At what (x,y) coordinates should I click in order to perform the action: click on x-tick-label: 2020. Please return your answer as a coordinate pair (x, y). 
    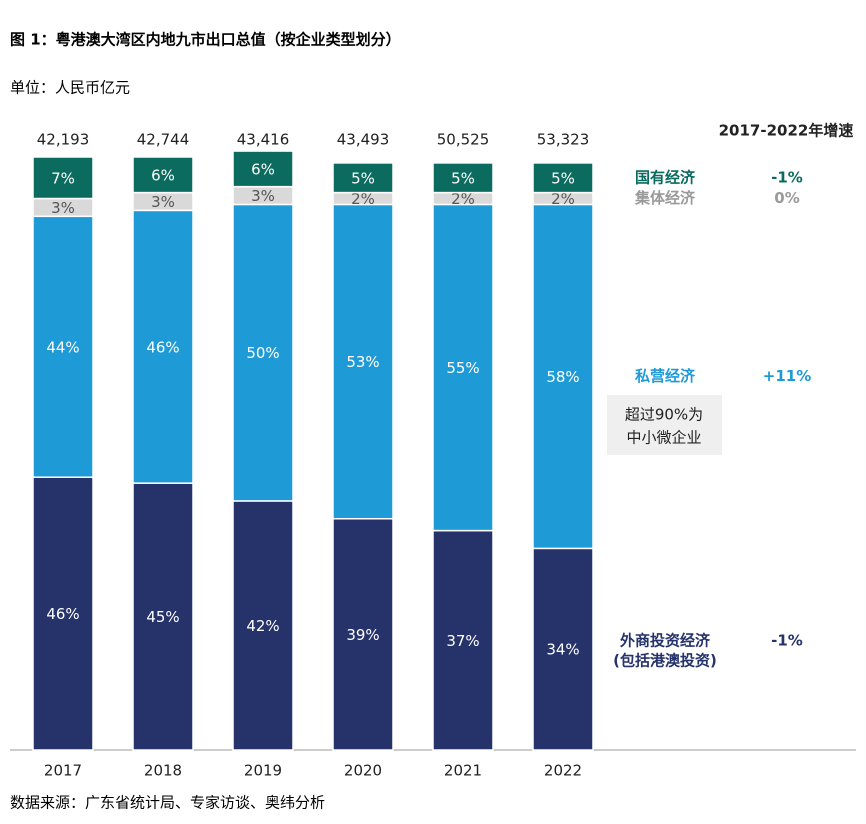
    Looking at the image, I should click on (363, 771).